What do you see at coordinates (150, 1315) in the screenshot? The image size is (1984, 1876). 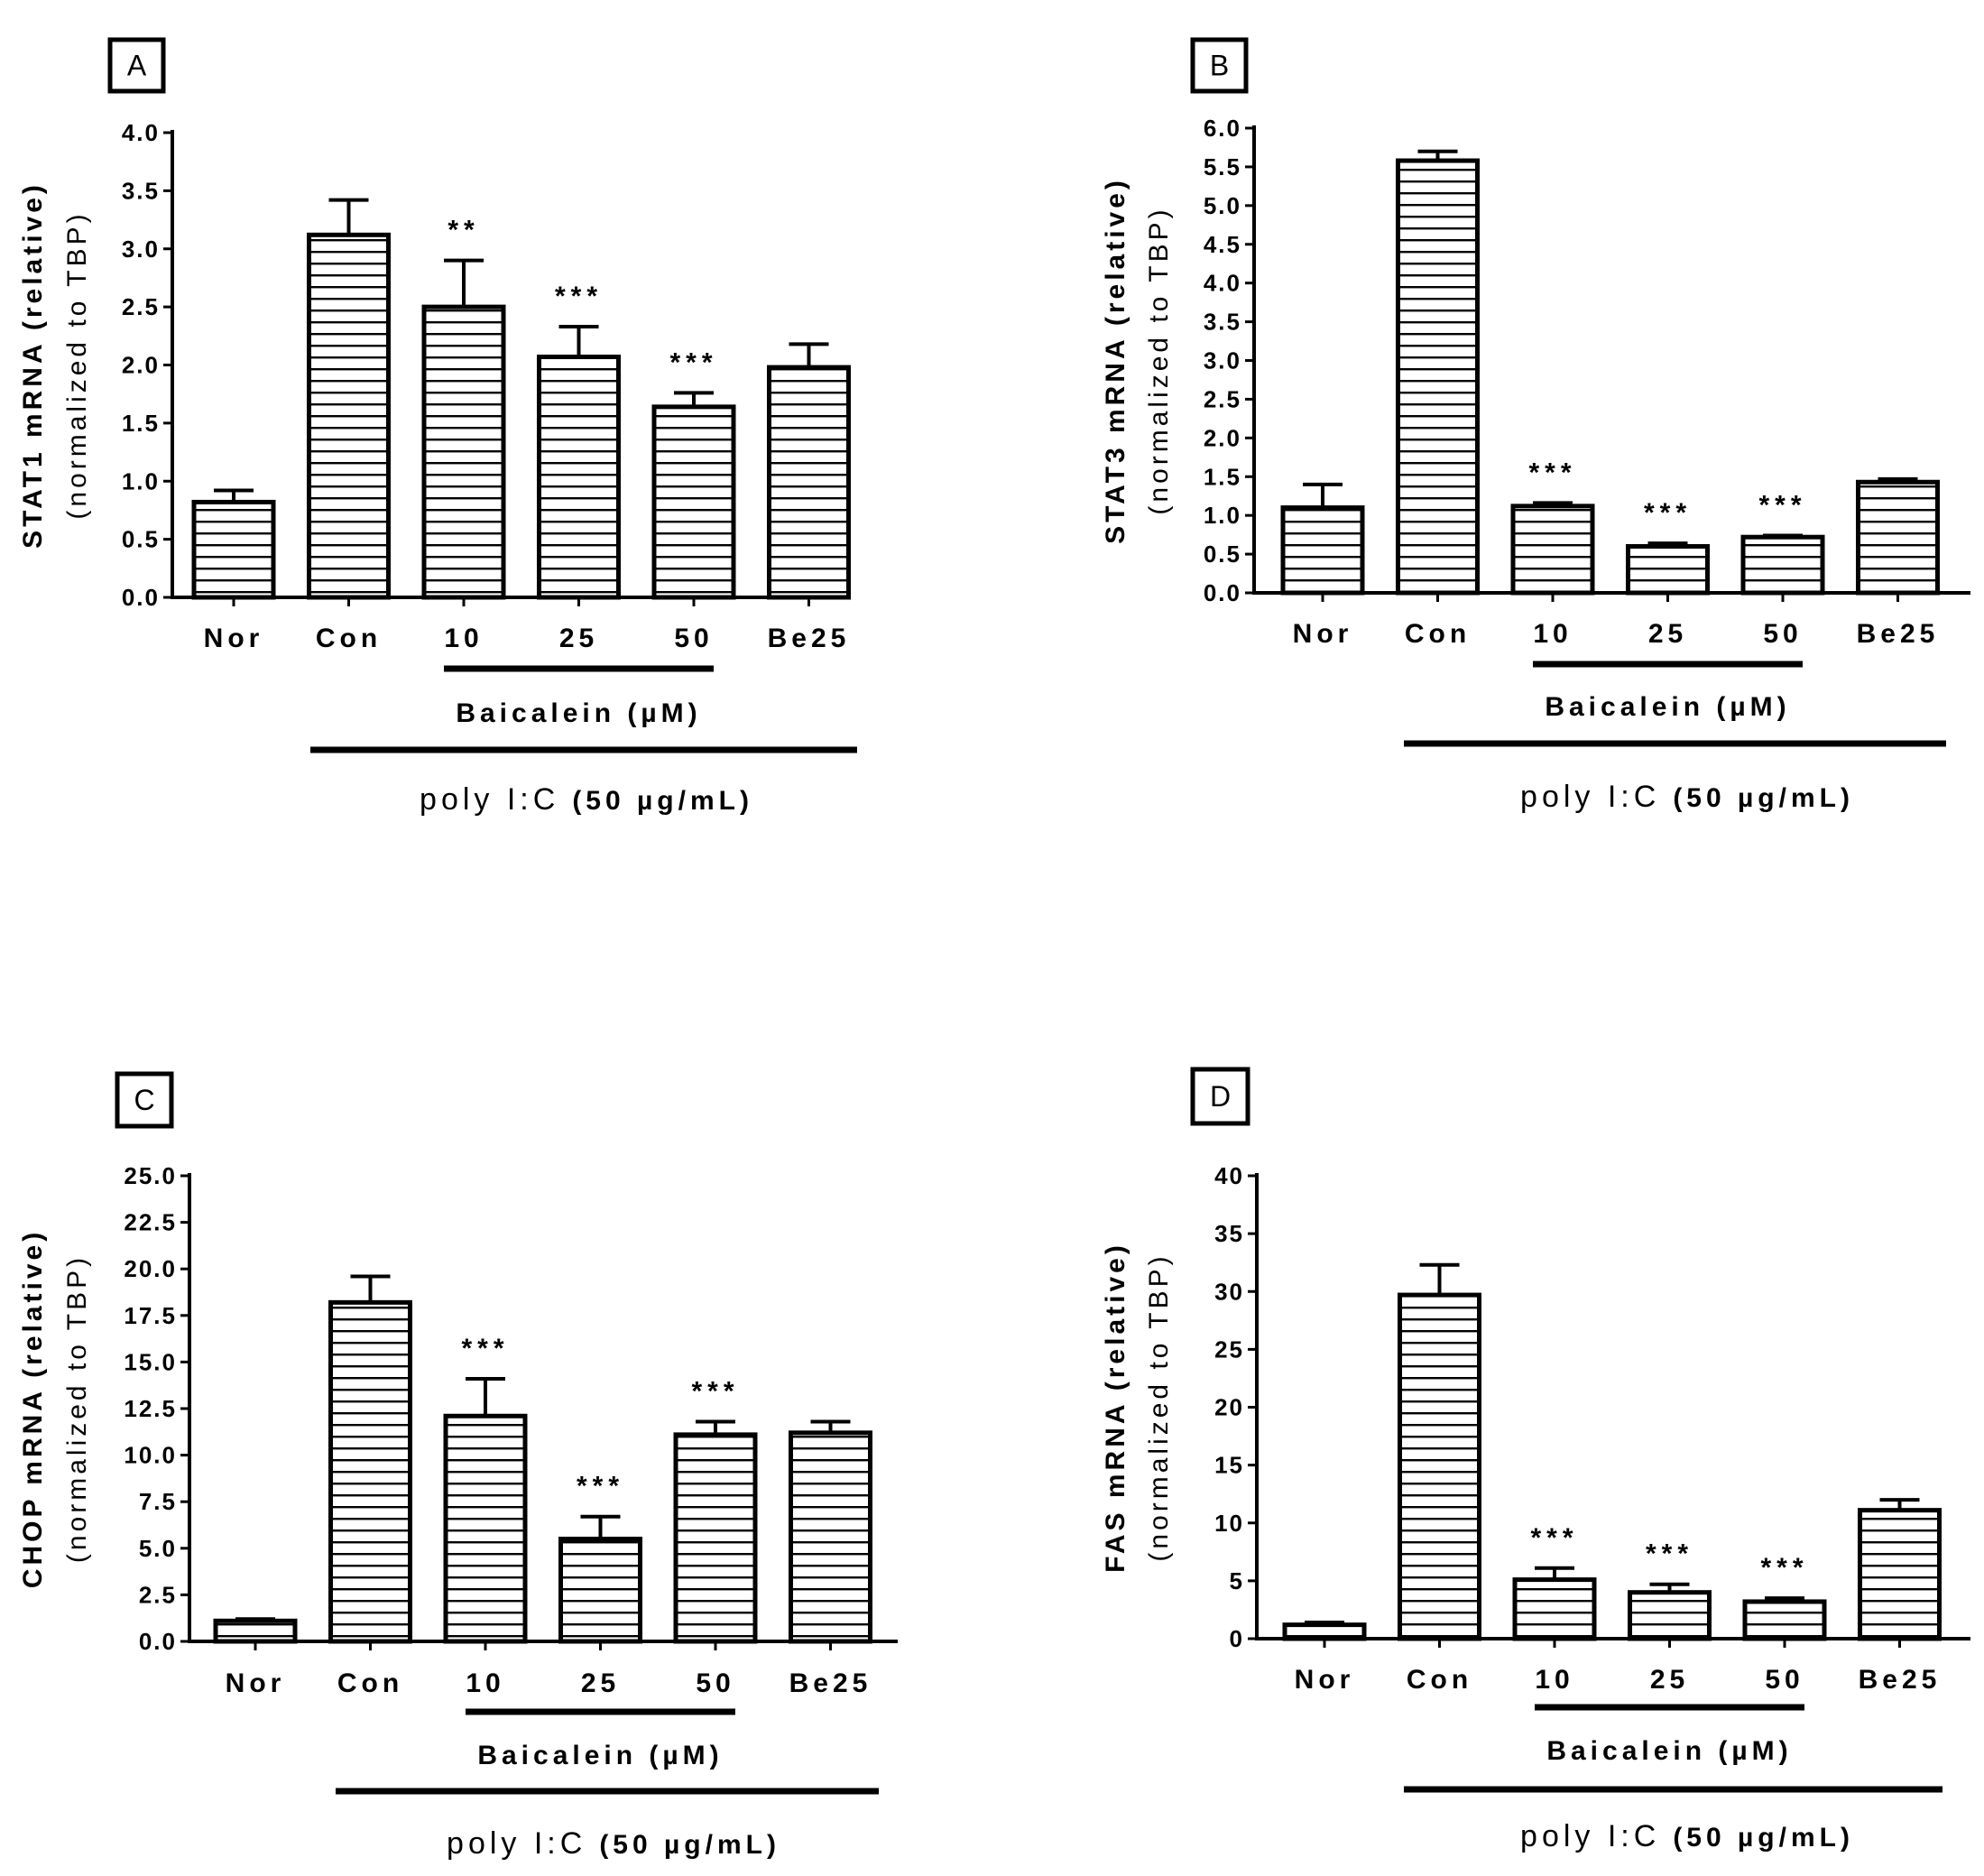 I see `y-tick-label: 17.5` at bounding box center [150, 1315].